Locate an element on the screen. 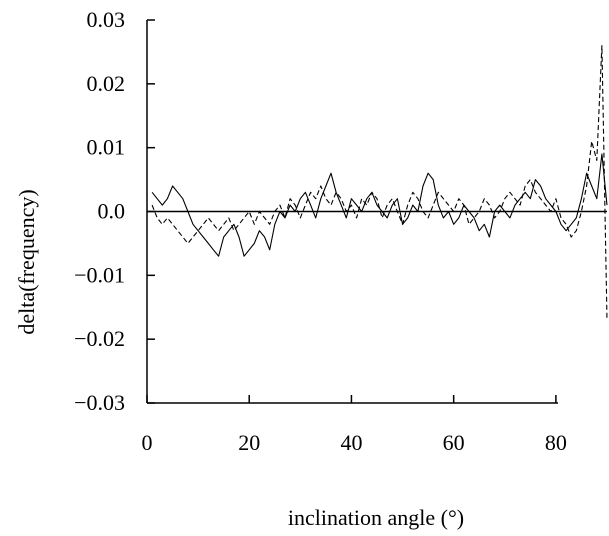 The image size is (609, 536). y-axis-label: delta(frequency) is located at coordinates (26, 261).